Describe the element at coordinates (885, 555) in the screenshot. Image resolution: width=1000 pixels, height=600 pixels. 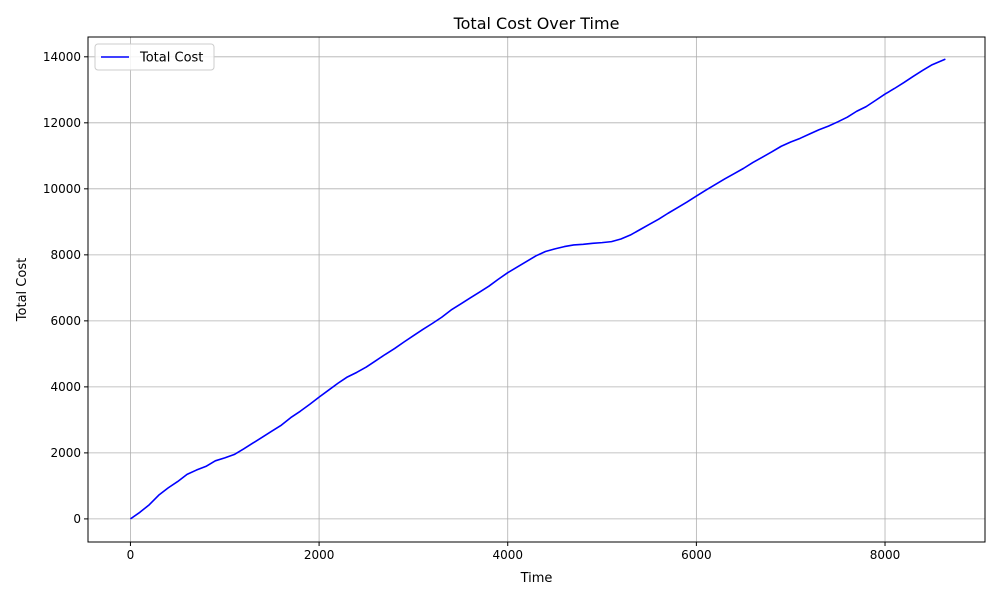
I see `x-tick-label: 8000` at that location.